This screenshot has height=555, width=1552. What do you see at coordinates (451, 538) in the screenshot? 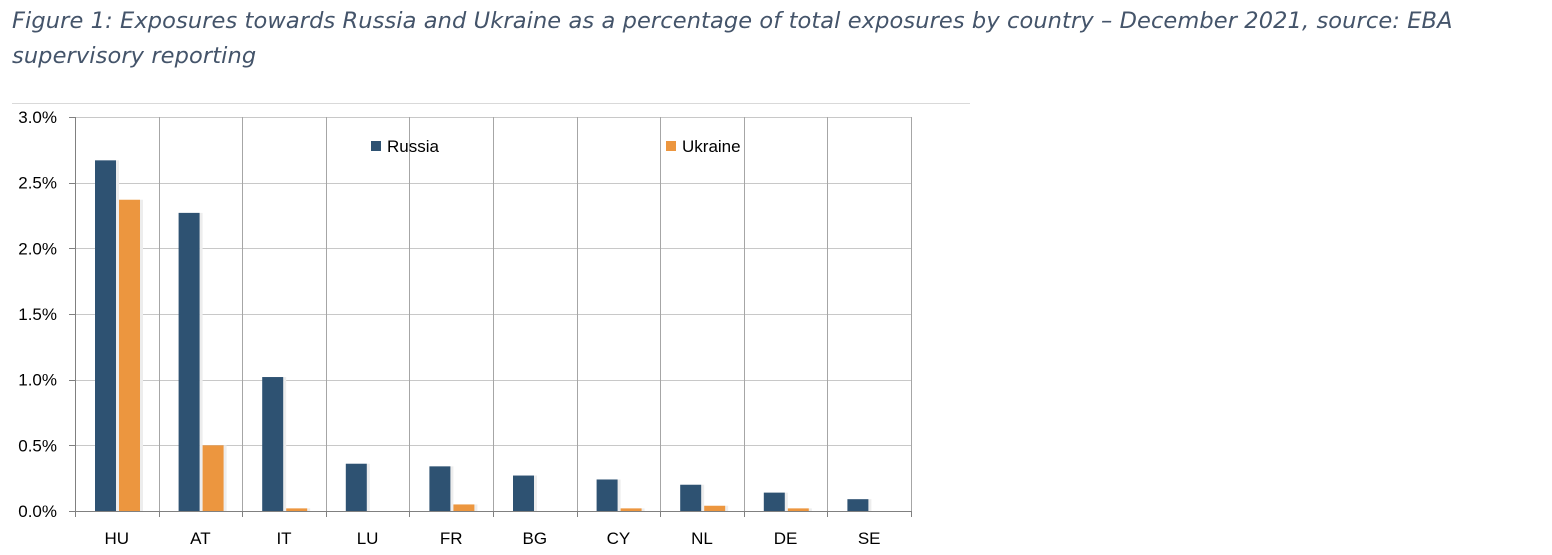
I see `x-tick-label-fr: FR` at bounding box center [451, 538].